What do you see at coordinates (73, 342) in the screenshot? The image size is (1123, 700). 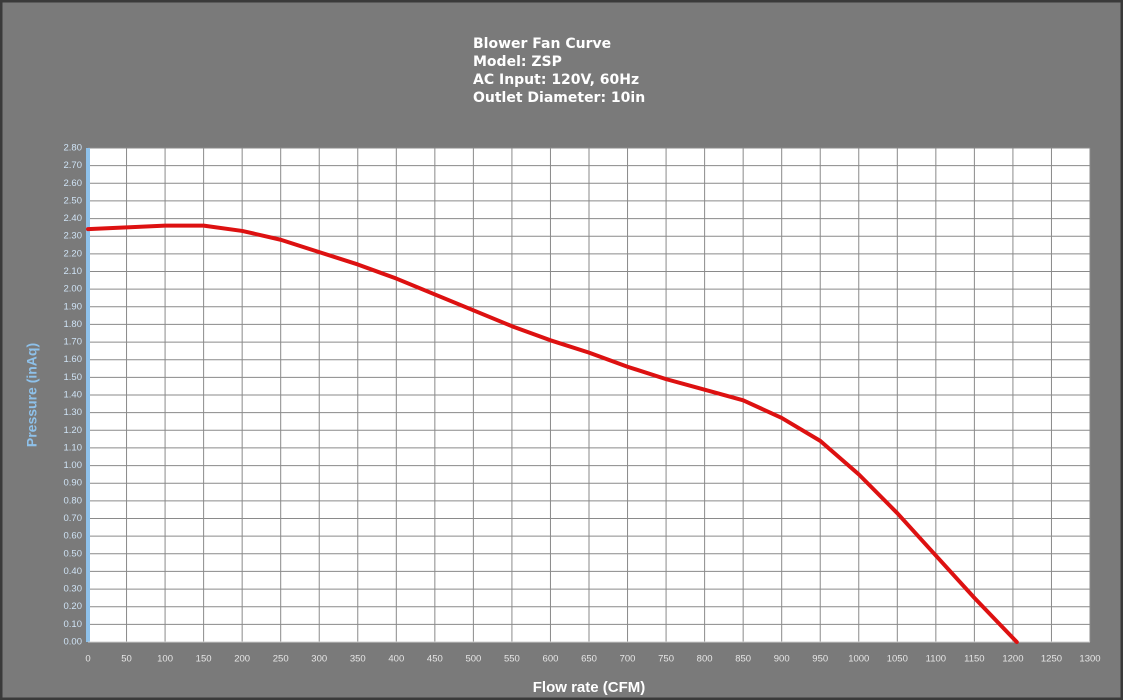 I see `y-tick-label: 1.70` at bounding box center [73, 342].